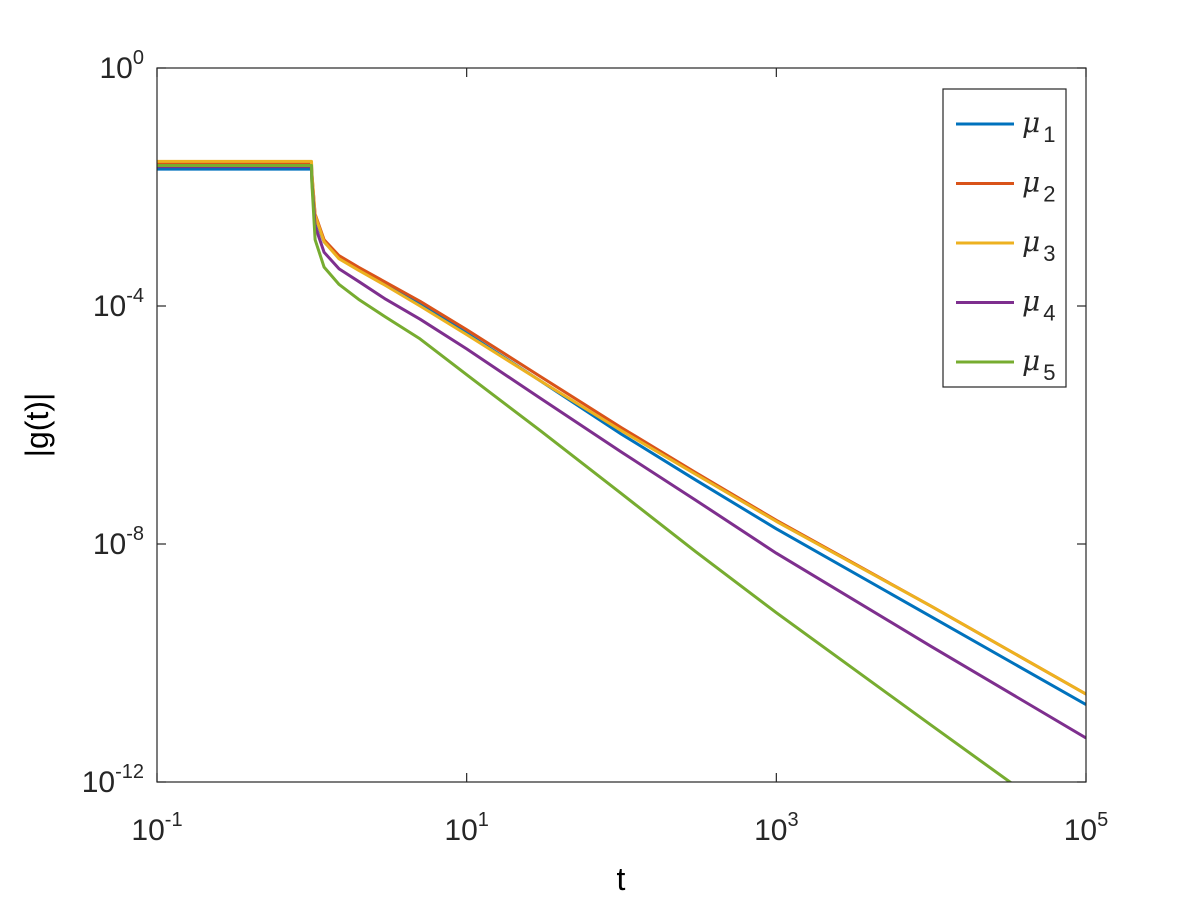 The image size is (1200, 900). What do you see at coordinates (122, 66) in the screenshot?
I see `y-tick-label-0: 10⁰` at bounding box center [122, 66].